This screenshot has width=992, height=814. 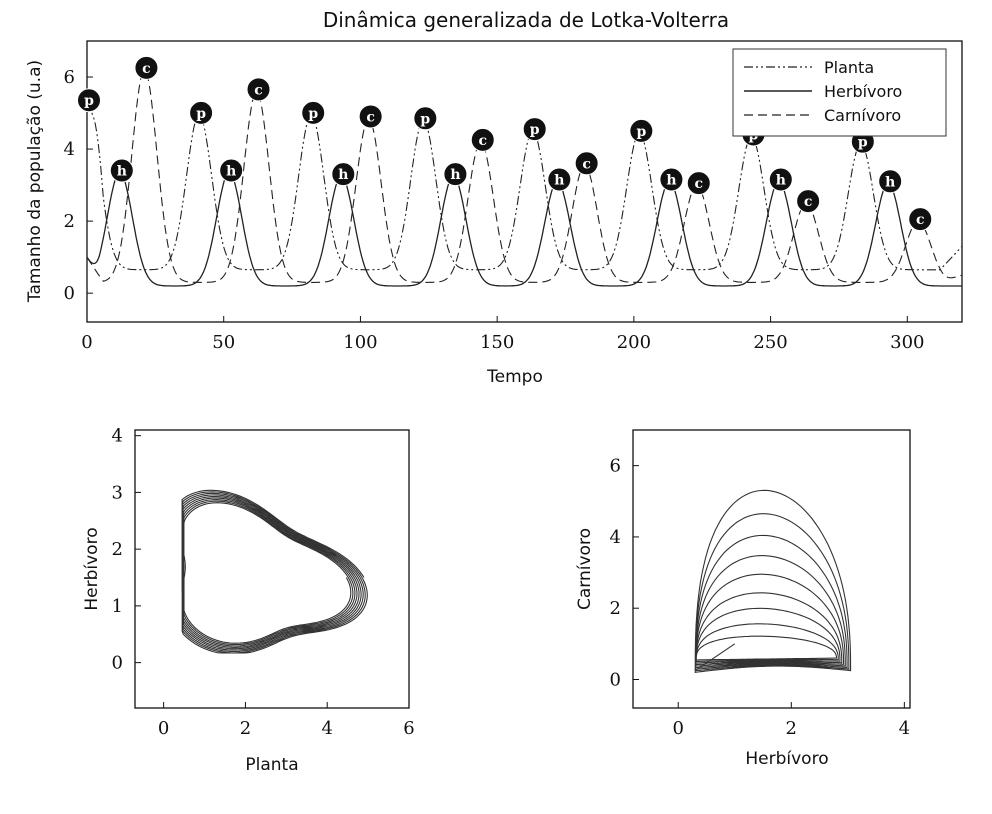 I want to click on x-tick-label: 250, so click(x=770, y=342).